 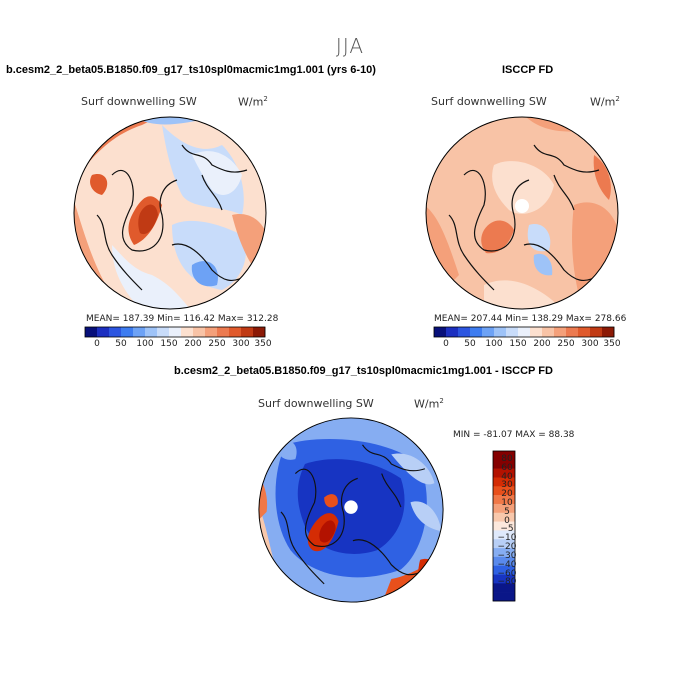 I want to click on panel3-colorbar, so click(x=504, y=526).